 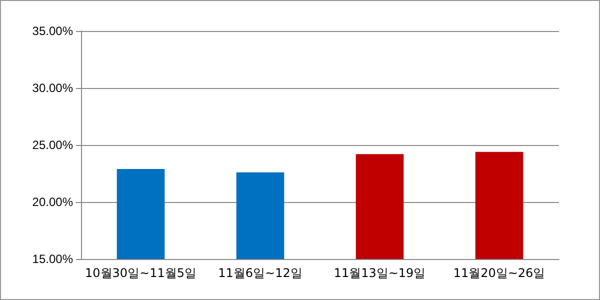 I want to click on y-tick-label: 35.00%, so click(x=53, y=31).